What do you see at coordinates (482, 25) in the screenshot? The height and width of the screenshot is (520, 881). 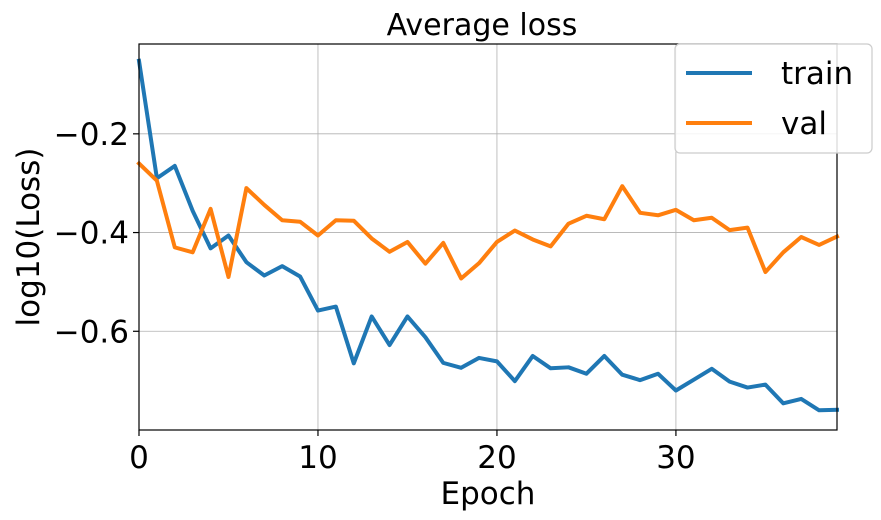 I see `chart-title: Average loss` at bounding box center [482, 25].